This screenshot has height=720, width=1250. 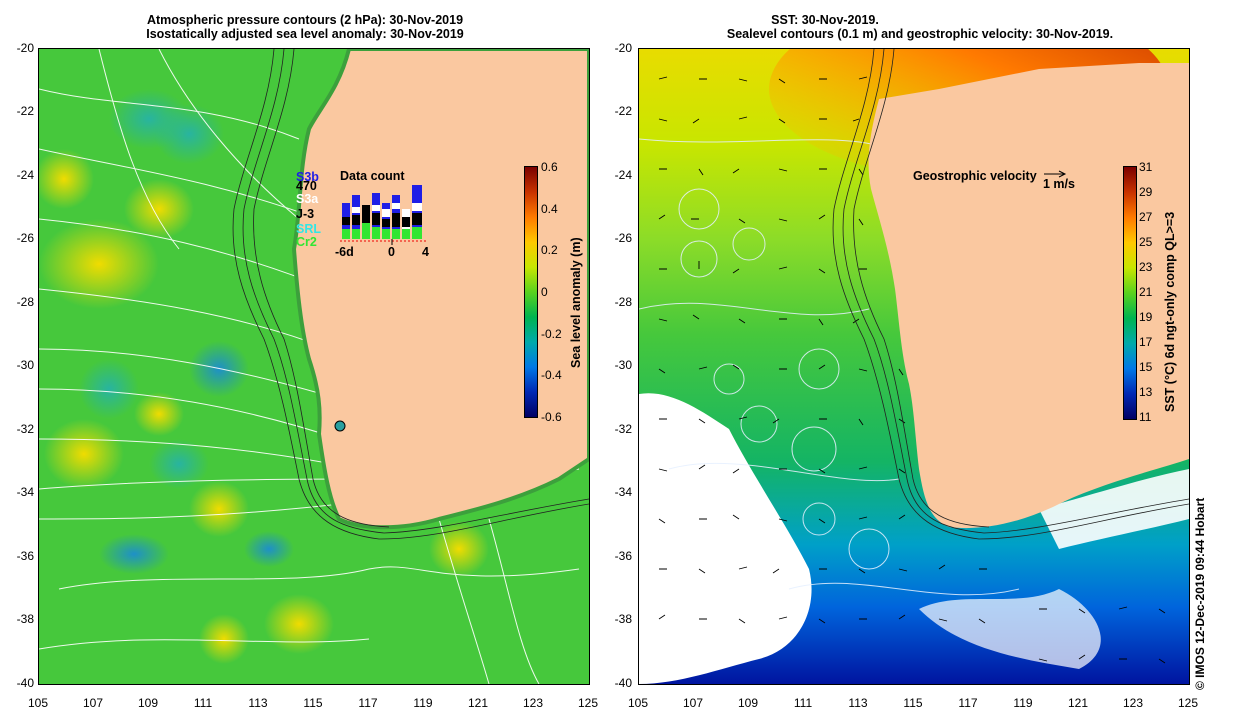 I want to click on satellite-legend: S3b 470 S3a J-3 SRL Cr2, so click(x=308, y=210).